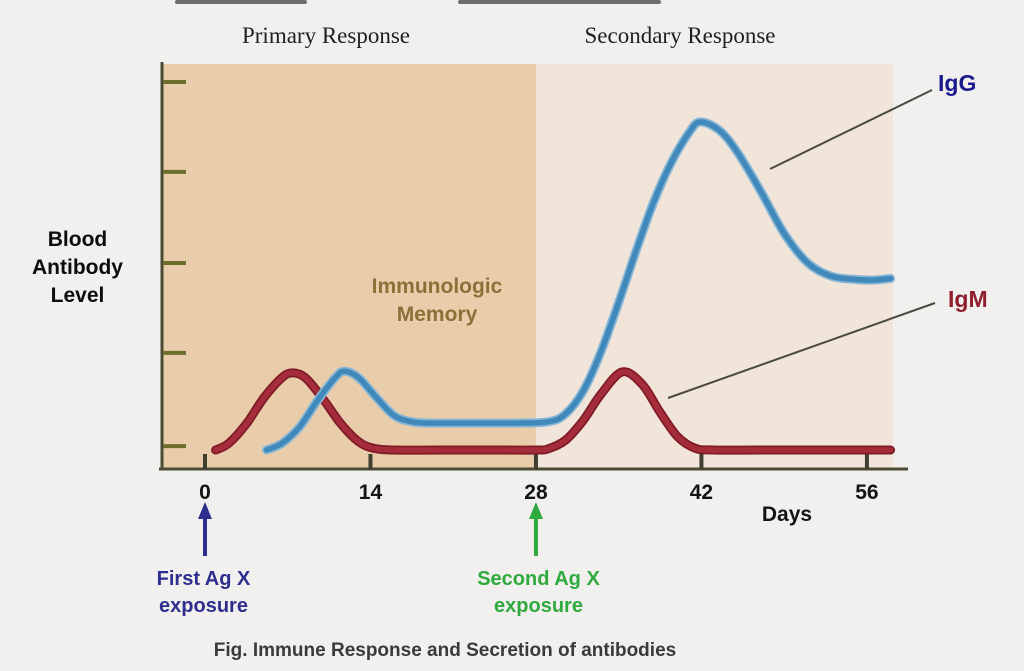 The width and height of the screenshot is (1024, 671). What do you see at coordinates (535, 510) in the screenshot?
I see `second-exposure-arrow-head` at bounding box center [535, 510].